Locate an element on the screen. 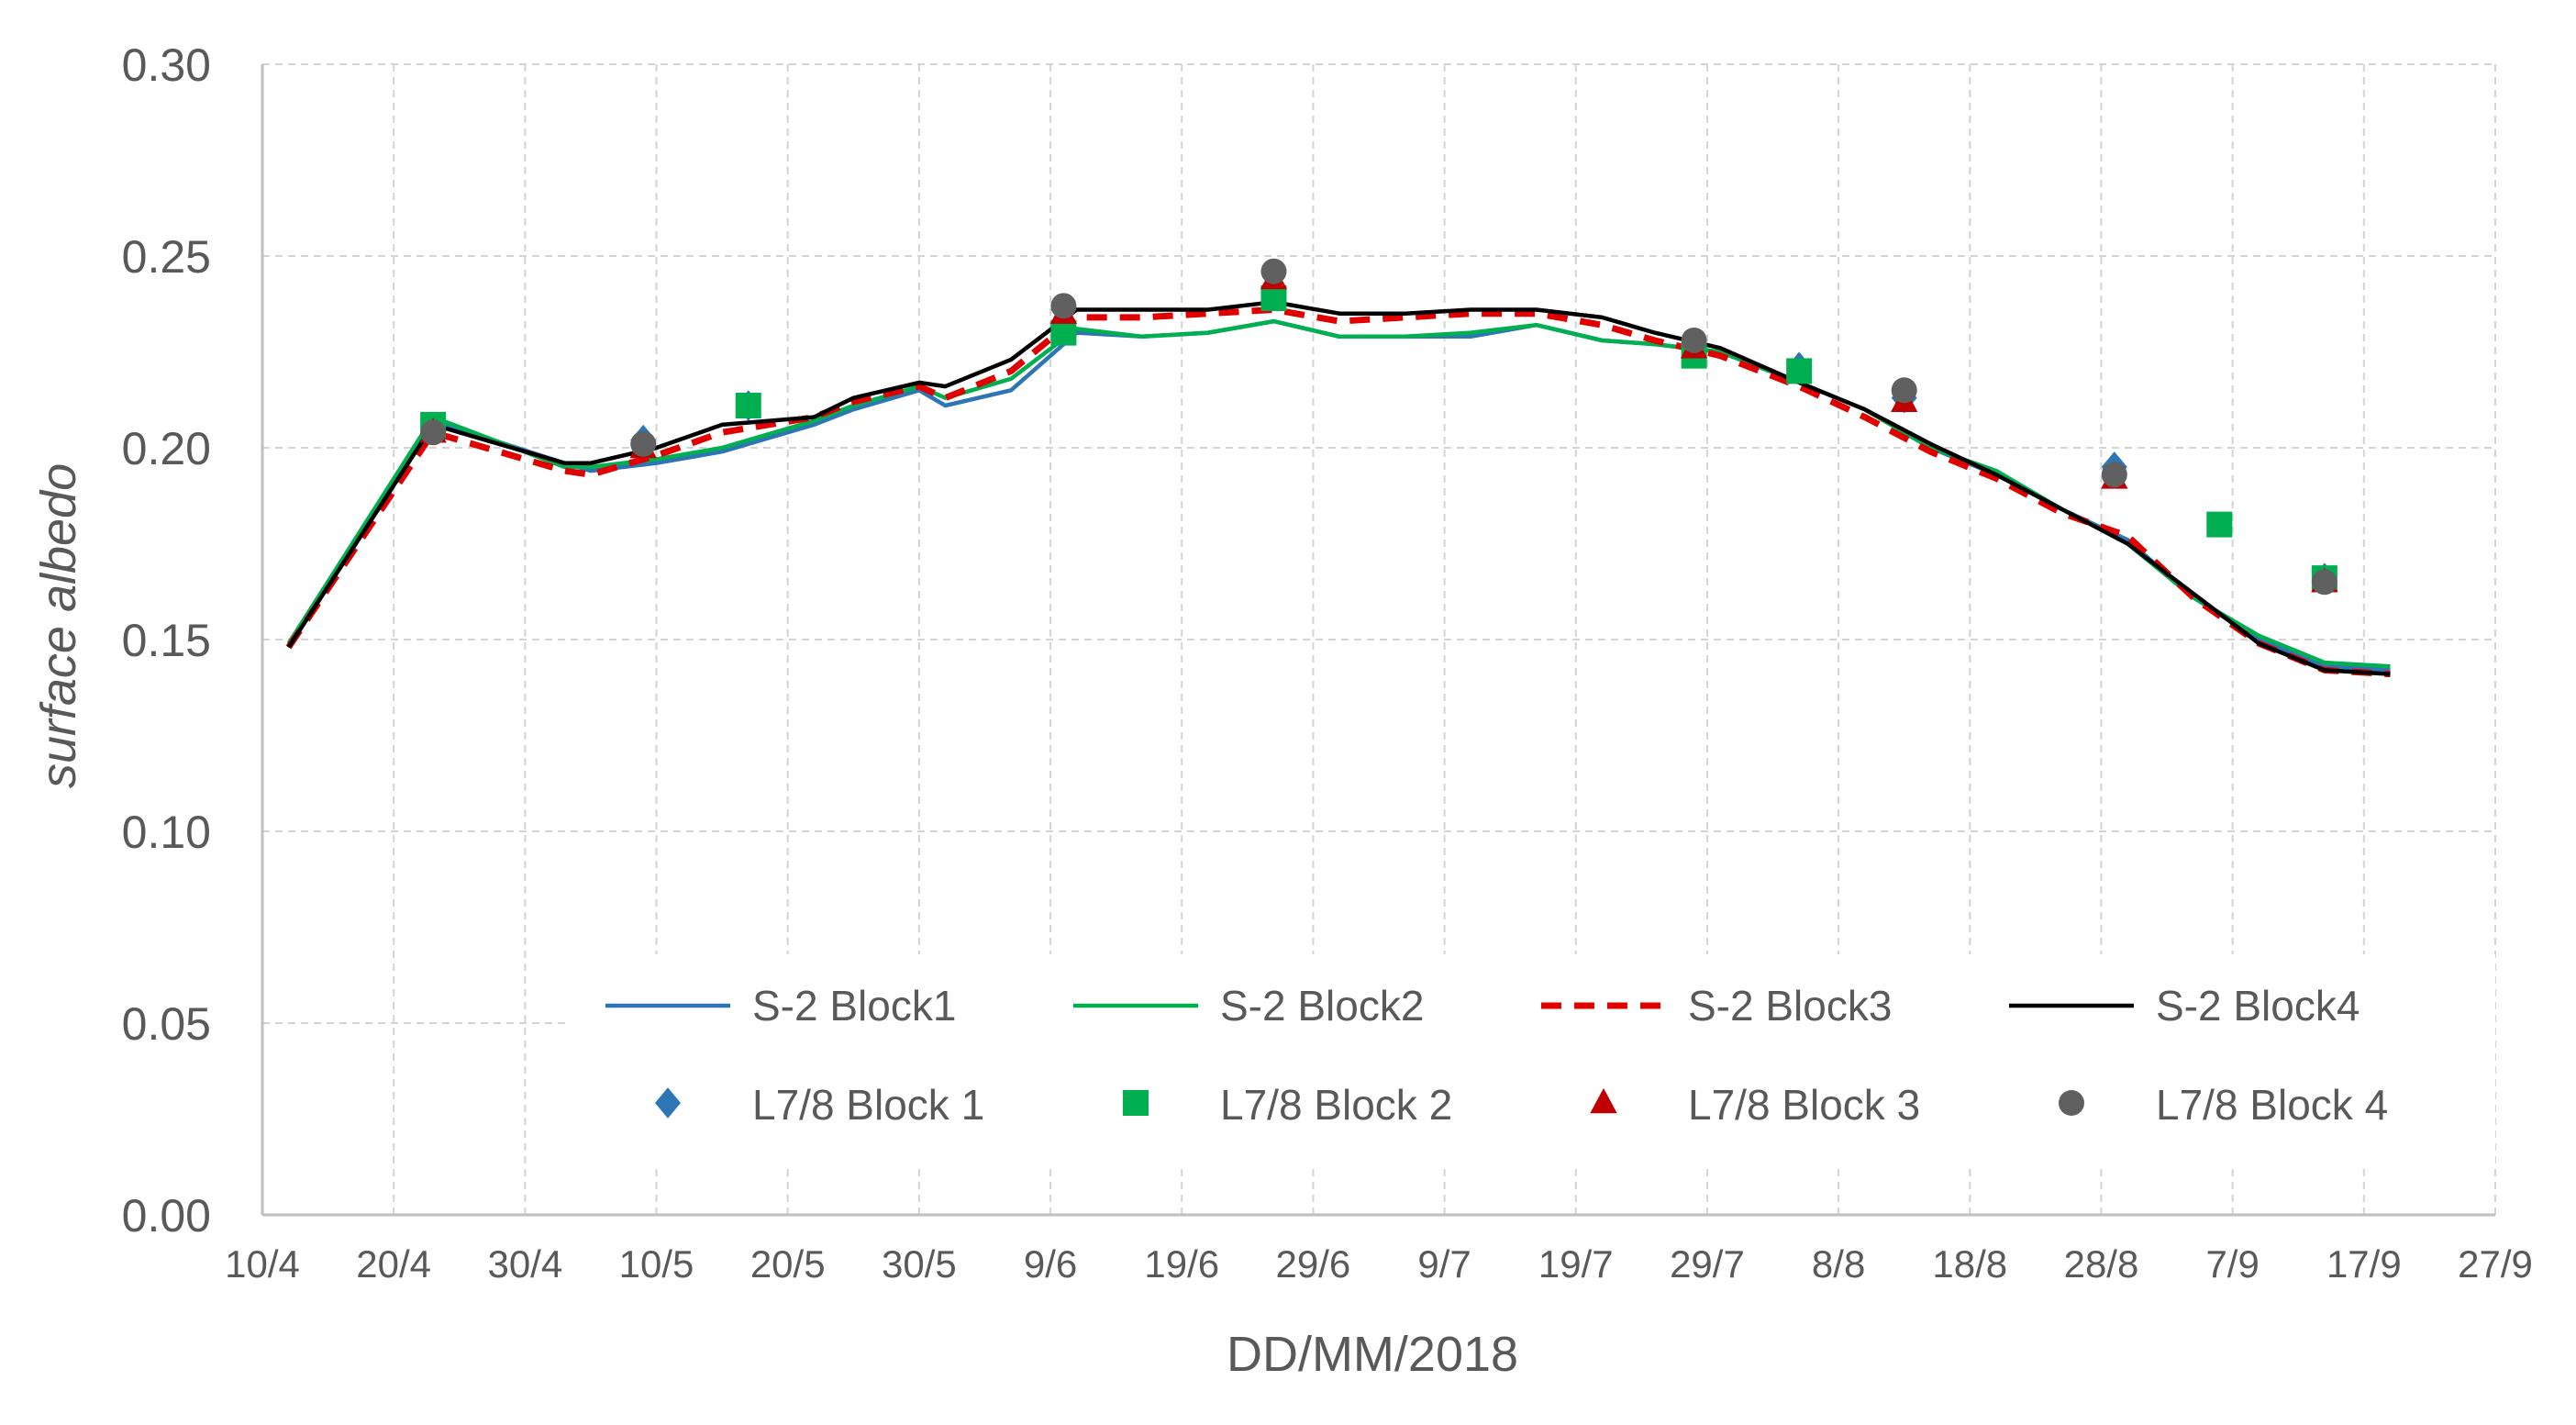  x-tick-label: 9/7 is located at coordinates (1444, 1264).